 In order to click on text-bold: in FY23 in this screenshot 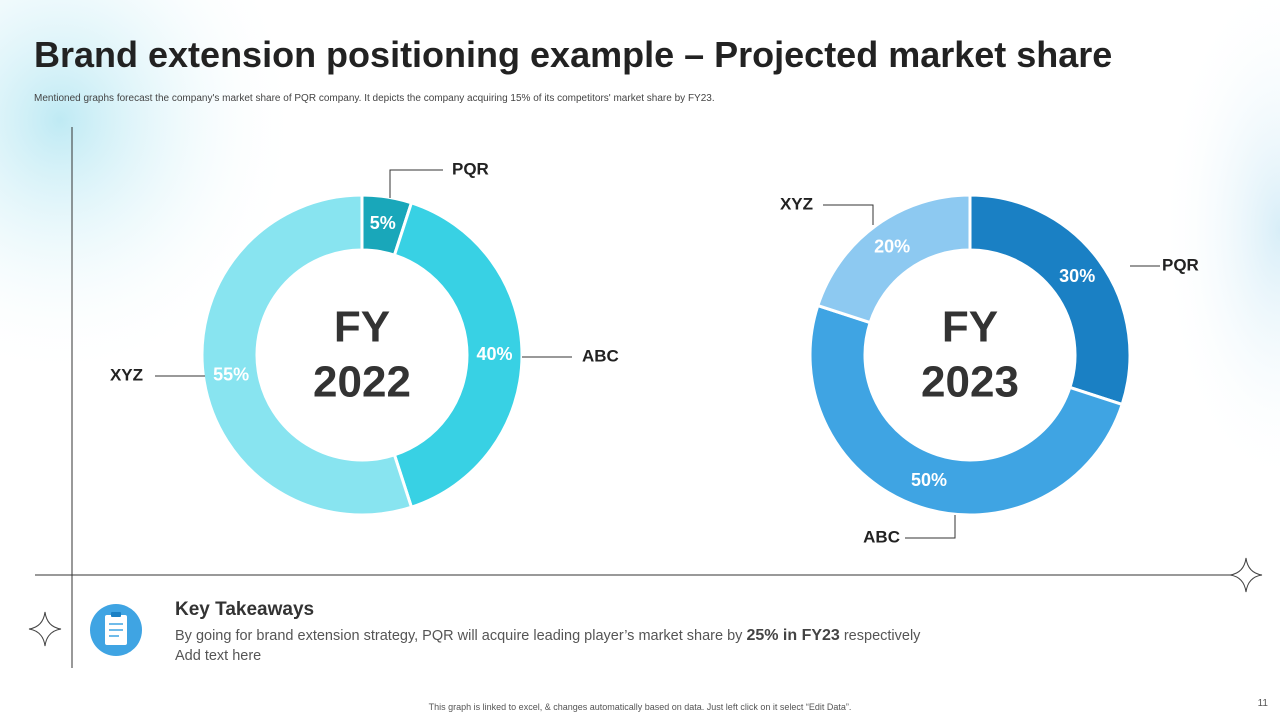, I will do `click(809, 635)`.